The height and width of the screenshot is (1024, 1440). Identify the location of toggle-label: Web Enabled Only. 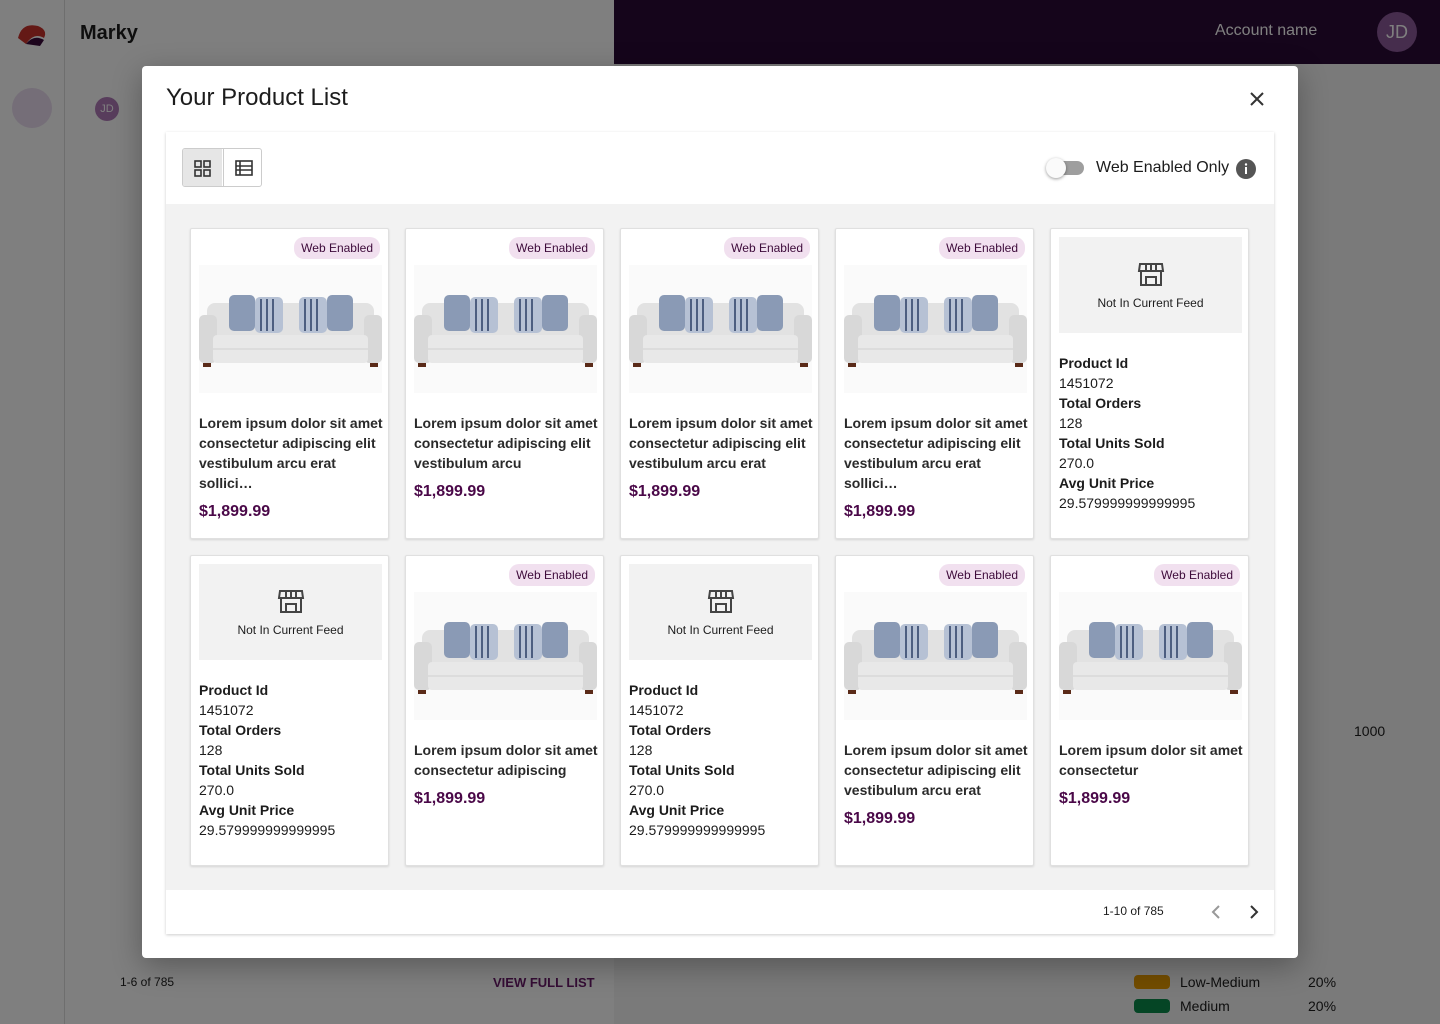
(1163, 167).